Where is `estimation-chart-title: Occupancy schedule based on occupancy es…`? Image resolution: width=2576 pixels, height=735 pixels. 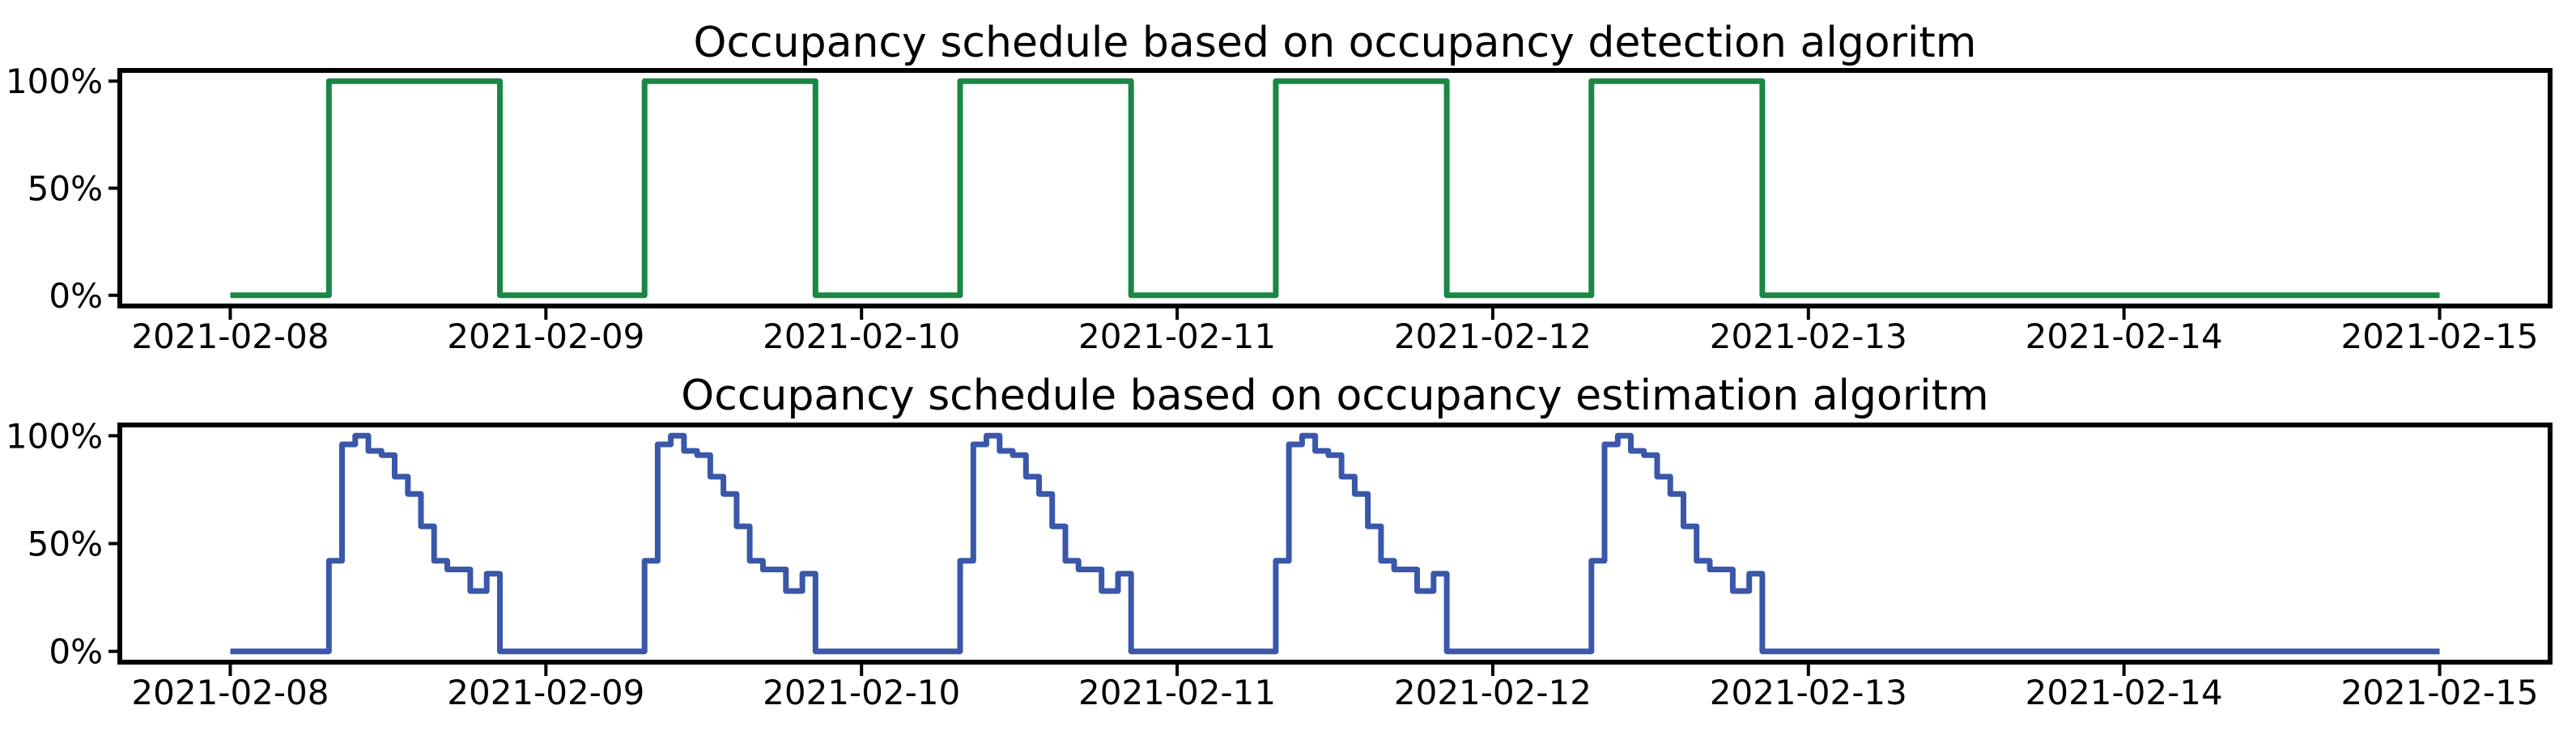
estimation-chart-title: Occupancy schedule based on occupancy es… is located at coordinates (1334, 396).